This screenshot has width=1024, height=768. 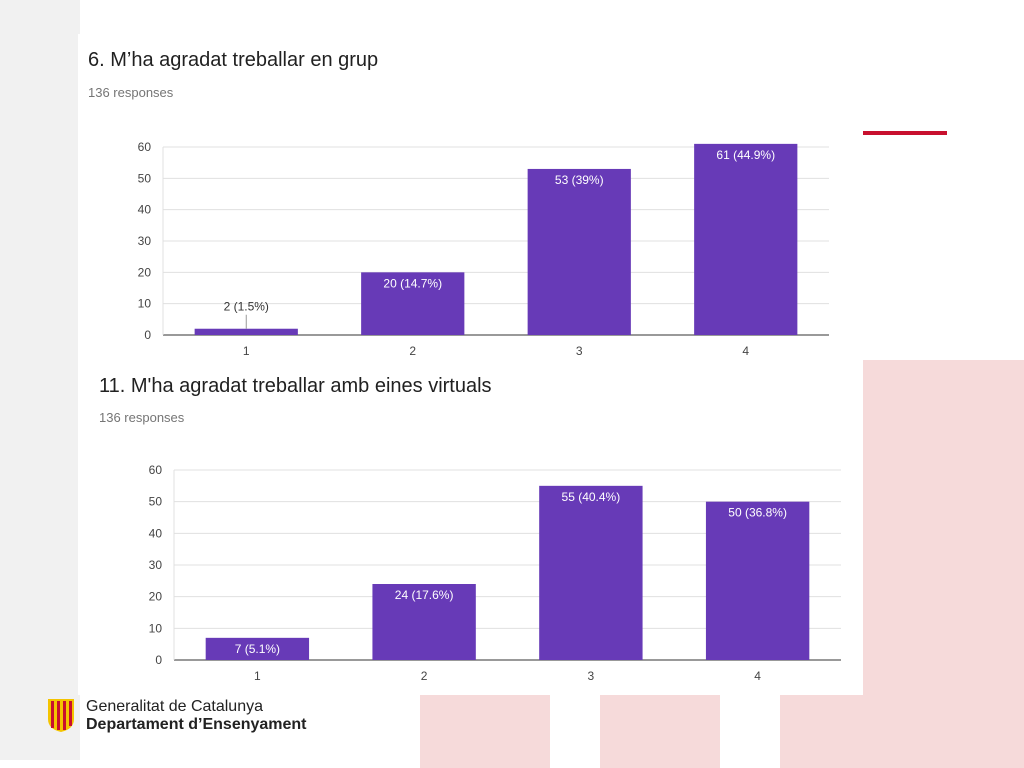 What do you see at coordinates (61, 715) in the screenshot?
I see `generalitat-logo-icon` at bounding box center [61, 715].